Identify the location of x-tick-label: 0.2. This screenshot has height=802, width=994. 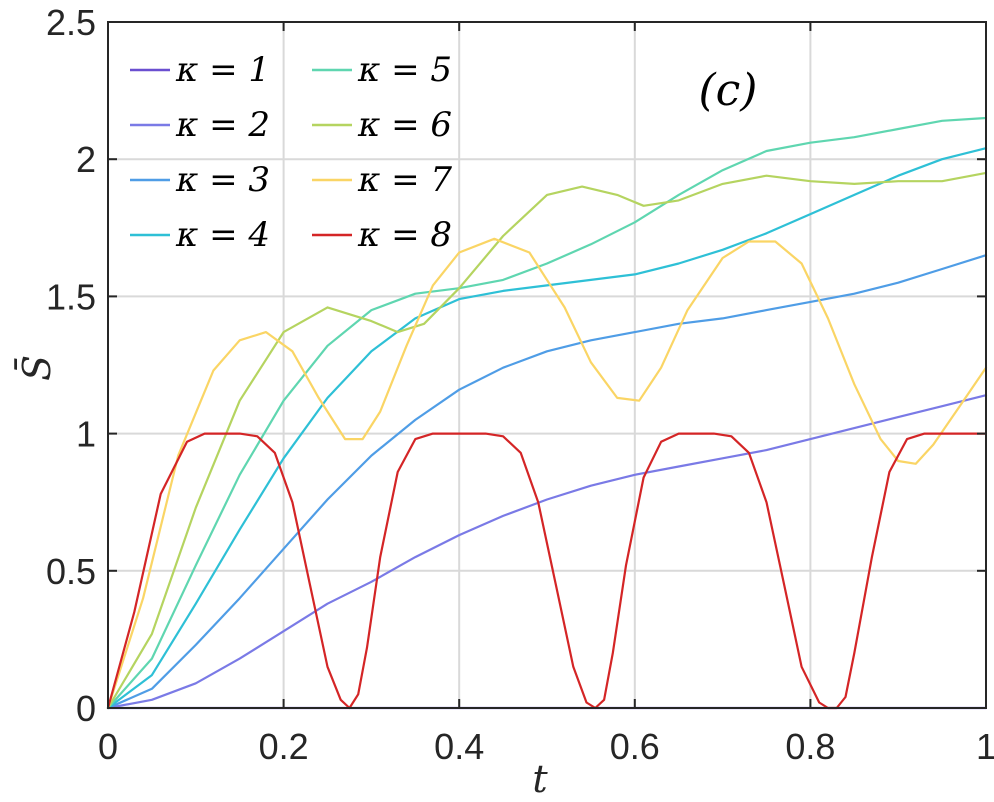
(284, 746).